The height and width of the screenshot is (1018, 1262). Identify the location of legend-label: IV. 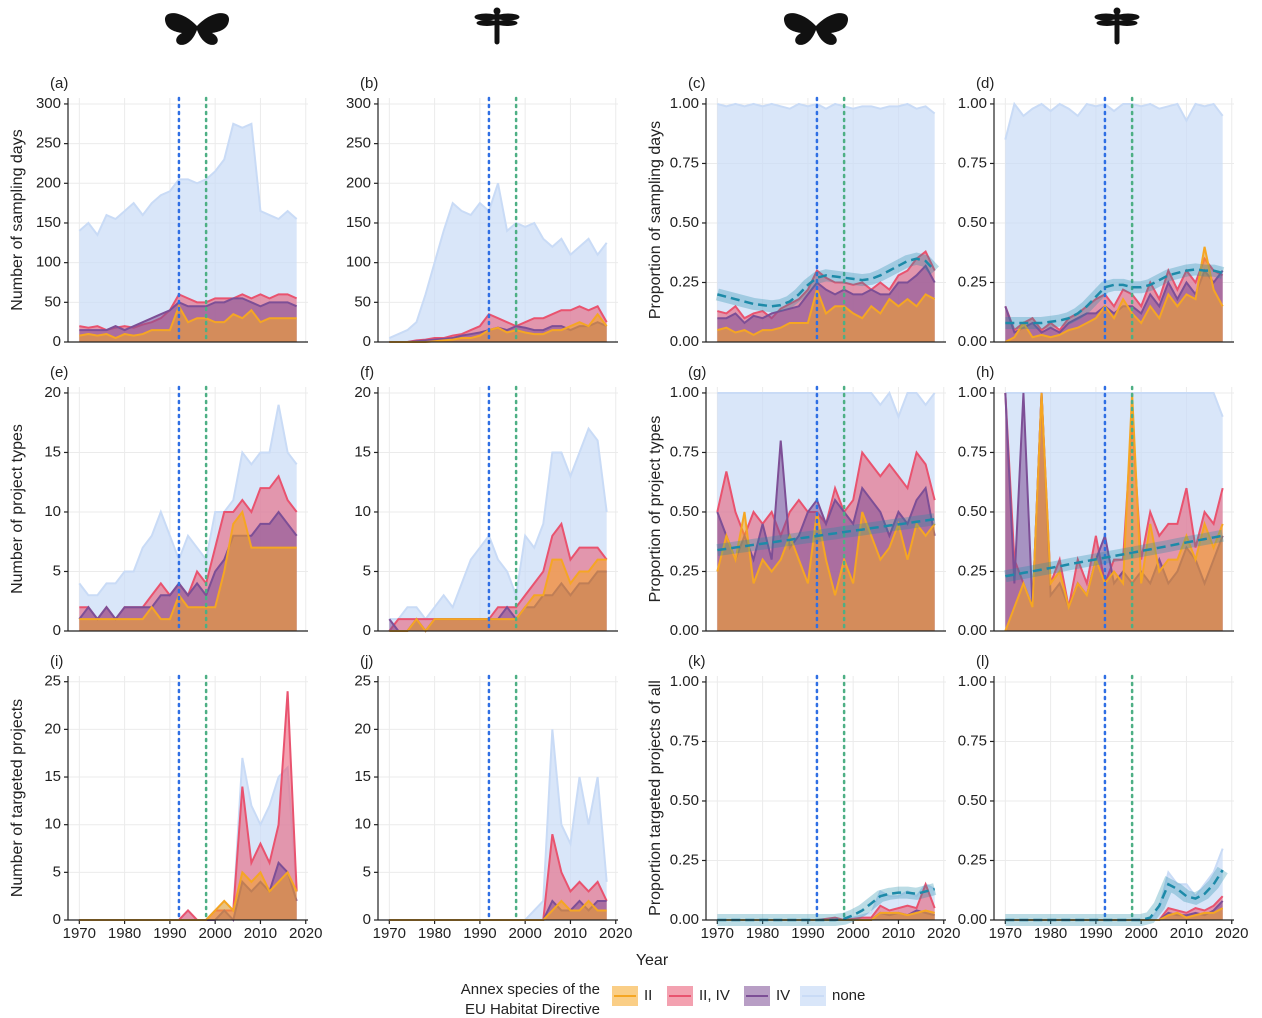
(783, 995).